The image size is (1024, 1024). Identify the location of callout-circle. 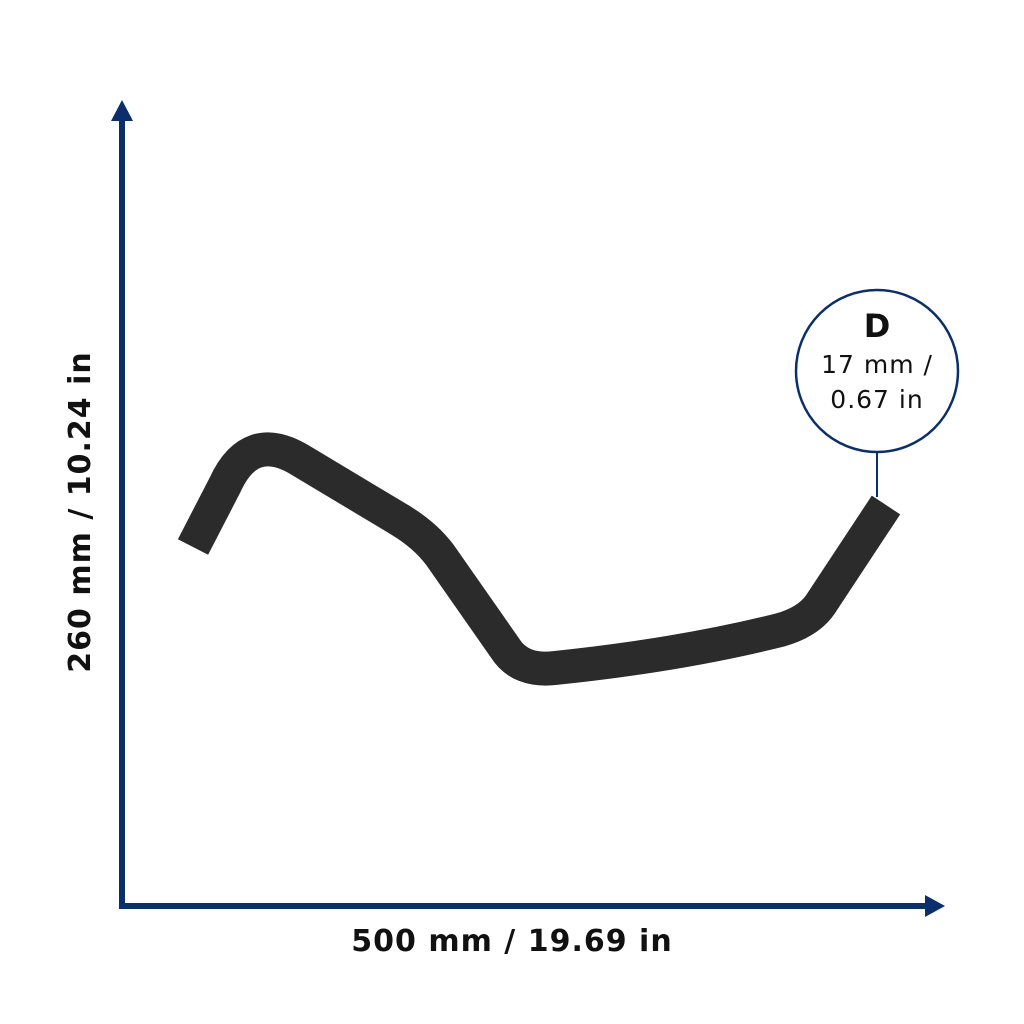
(877, 371).